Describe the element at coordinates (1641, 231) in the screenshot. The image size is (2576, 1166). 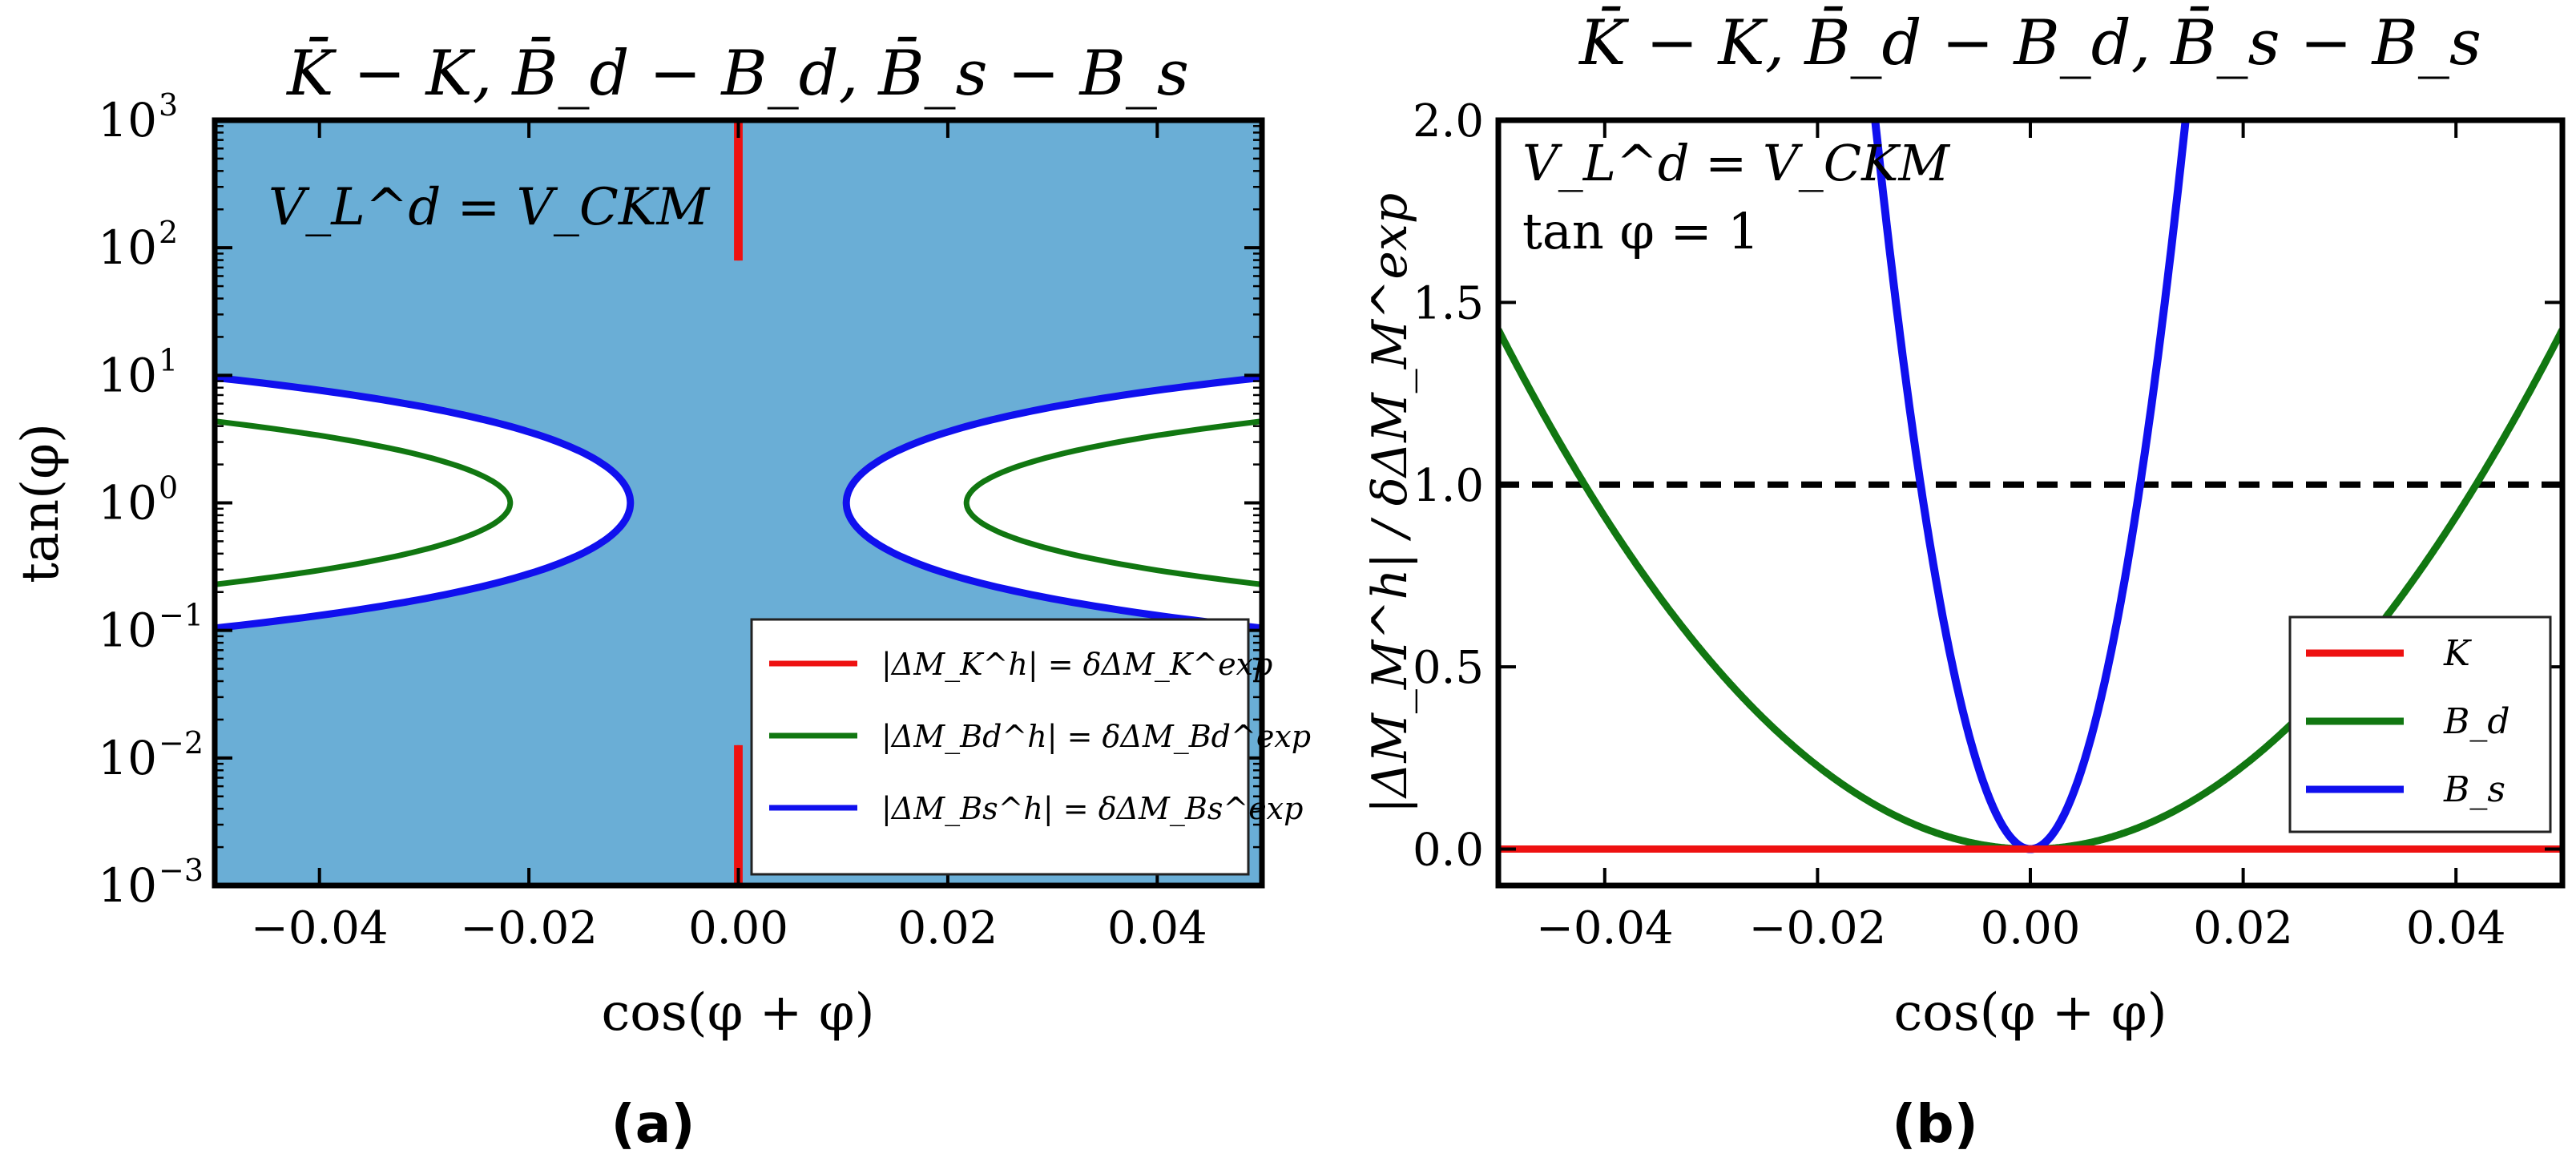
I see `annotation-tanphi-b: tan φ = 1` at that location.